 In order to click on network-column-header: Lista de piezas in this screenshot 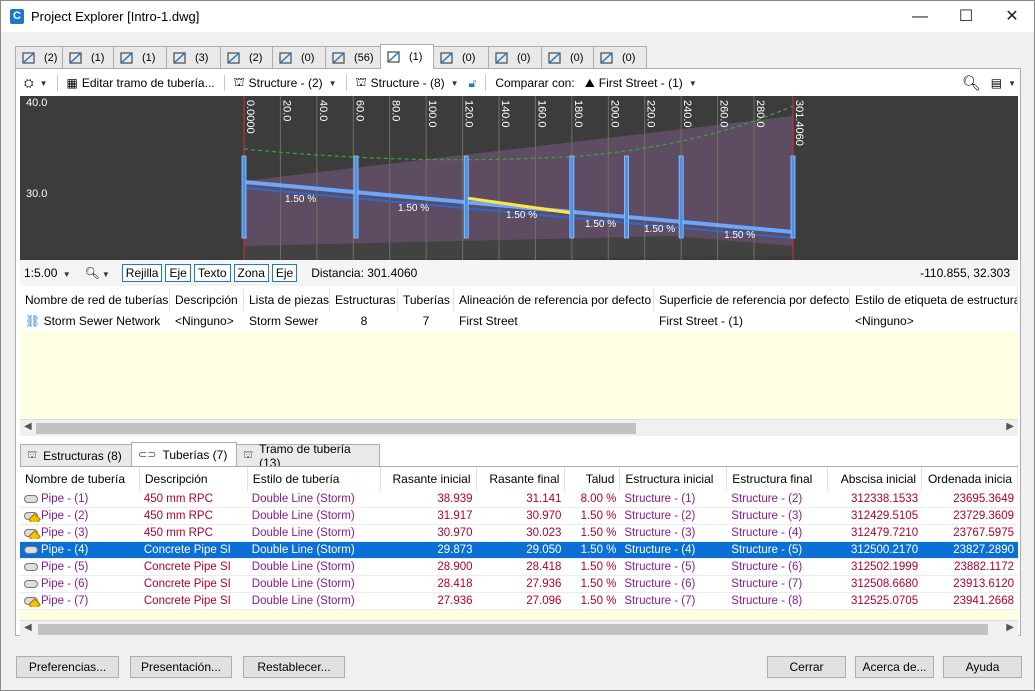, I will do `click(287, 300)`.